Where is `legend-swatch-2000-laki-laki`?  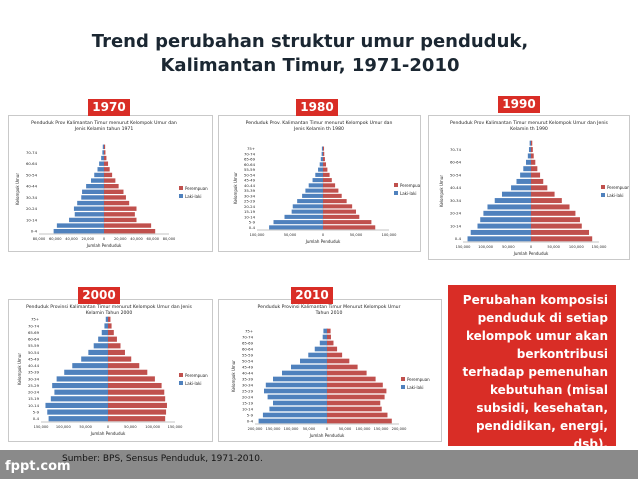
legend-swatch-2000-laki-laki is located at coordinates (181, 383).